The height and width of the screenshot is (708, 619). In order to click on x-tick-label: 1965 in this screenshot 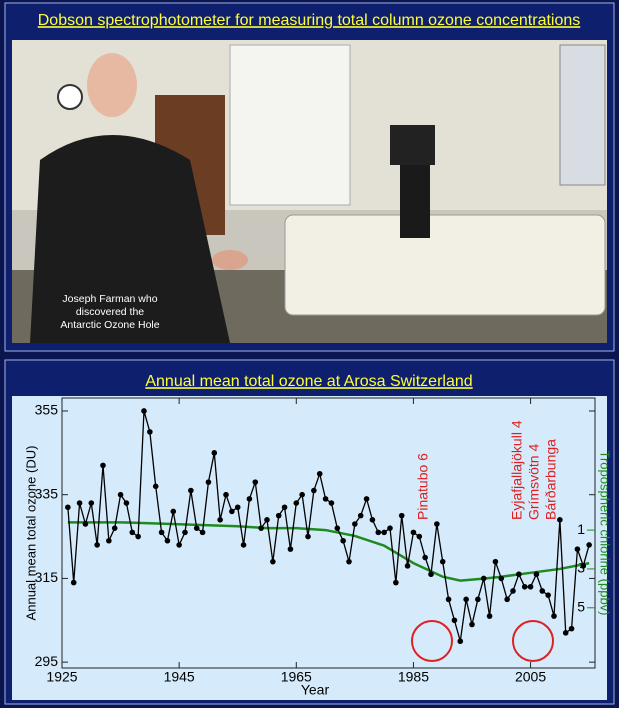, I will do `click(296, 677)`.